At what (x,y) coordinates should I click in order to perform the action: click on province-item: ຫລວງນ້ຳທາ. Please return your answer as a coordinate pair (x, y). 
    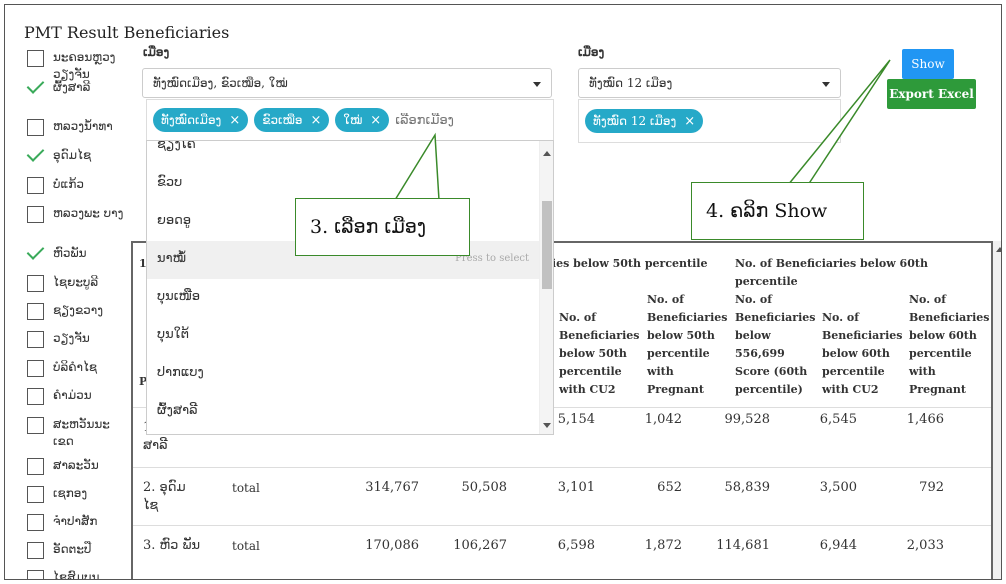
    Looking at the image, I should click on (77, 127).